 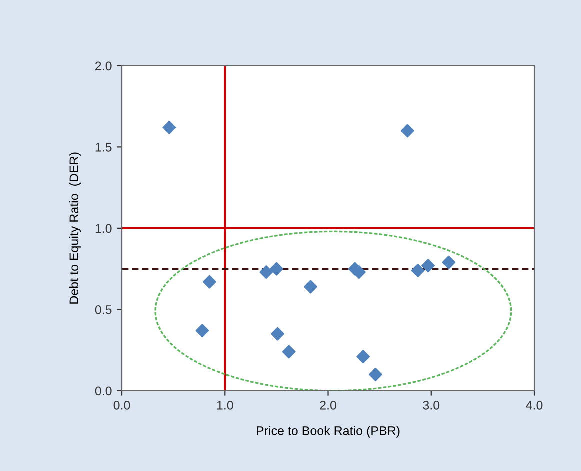 I want to click on y-tick-label: 2.0, so click(x=104, y=66).